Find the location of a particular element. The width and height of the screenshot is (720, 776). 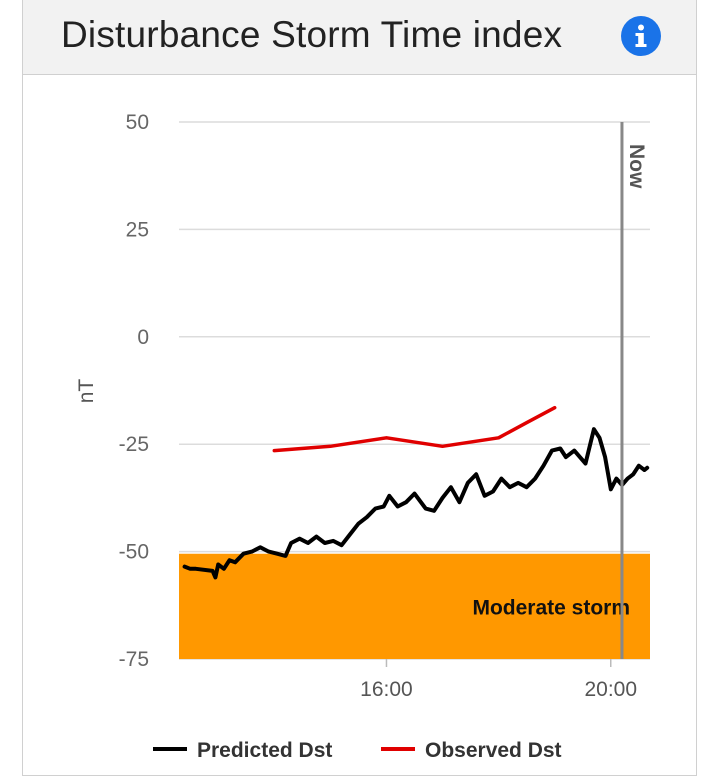

moderate-storm-label: Moderate storm is located at coordinates (551, 607).